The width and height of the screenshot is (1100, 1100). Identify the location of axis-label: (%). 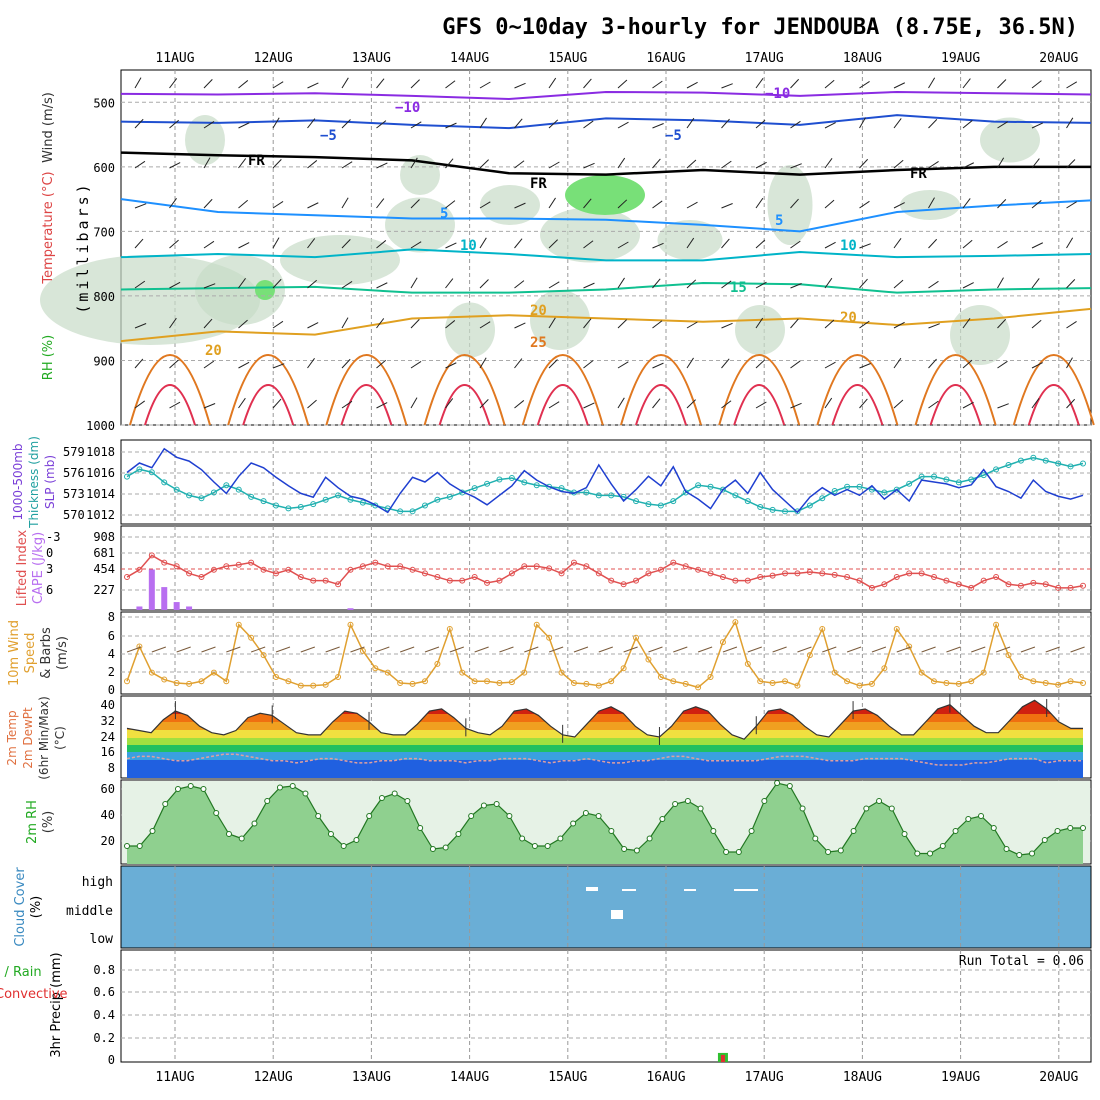
(48, 822).